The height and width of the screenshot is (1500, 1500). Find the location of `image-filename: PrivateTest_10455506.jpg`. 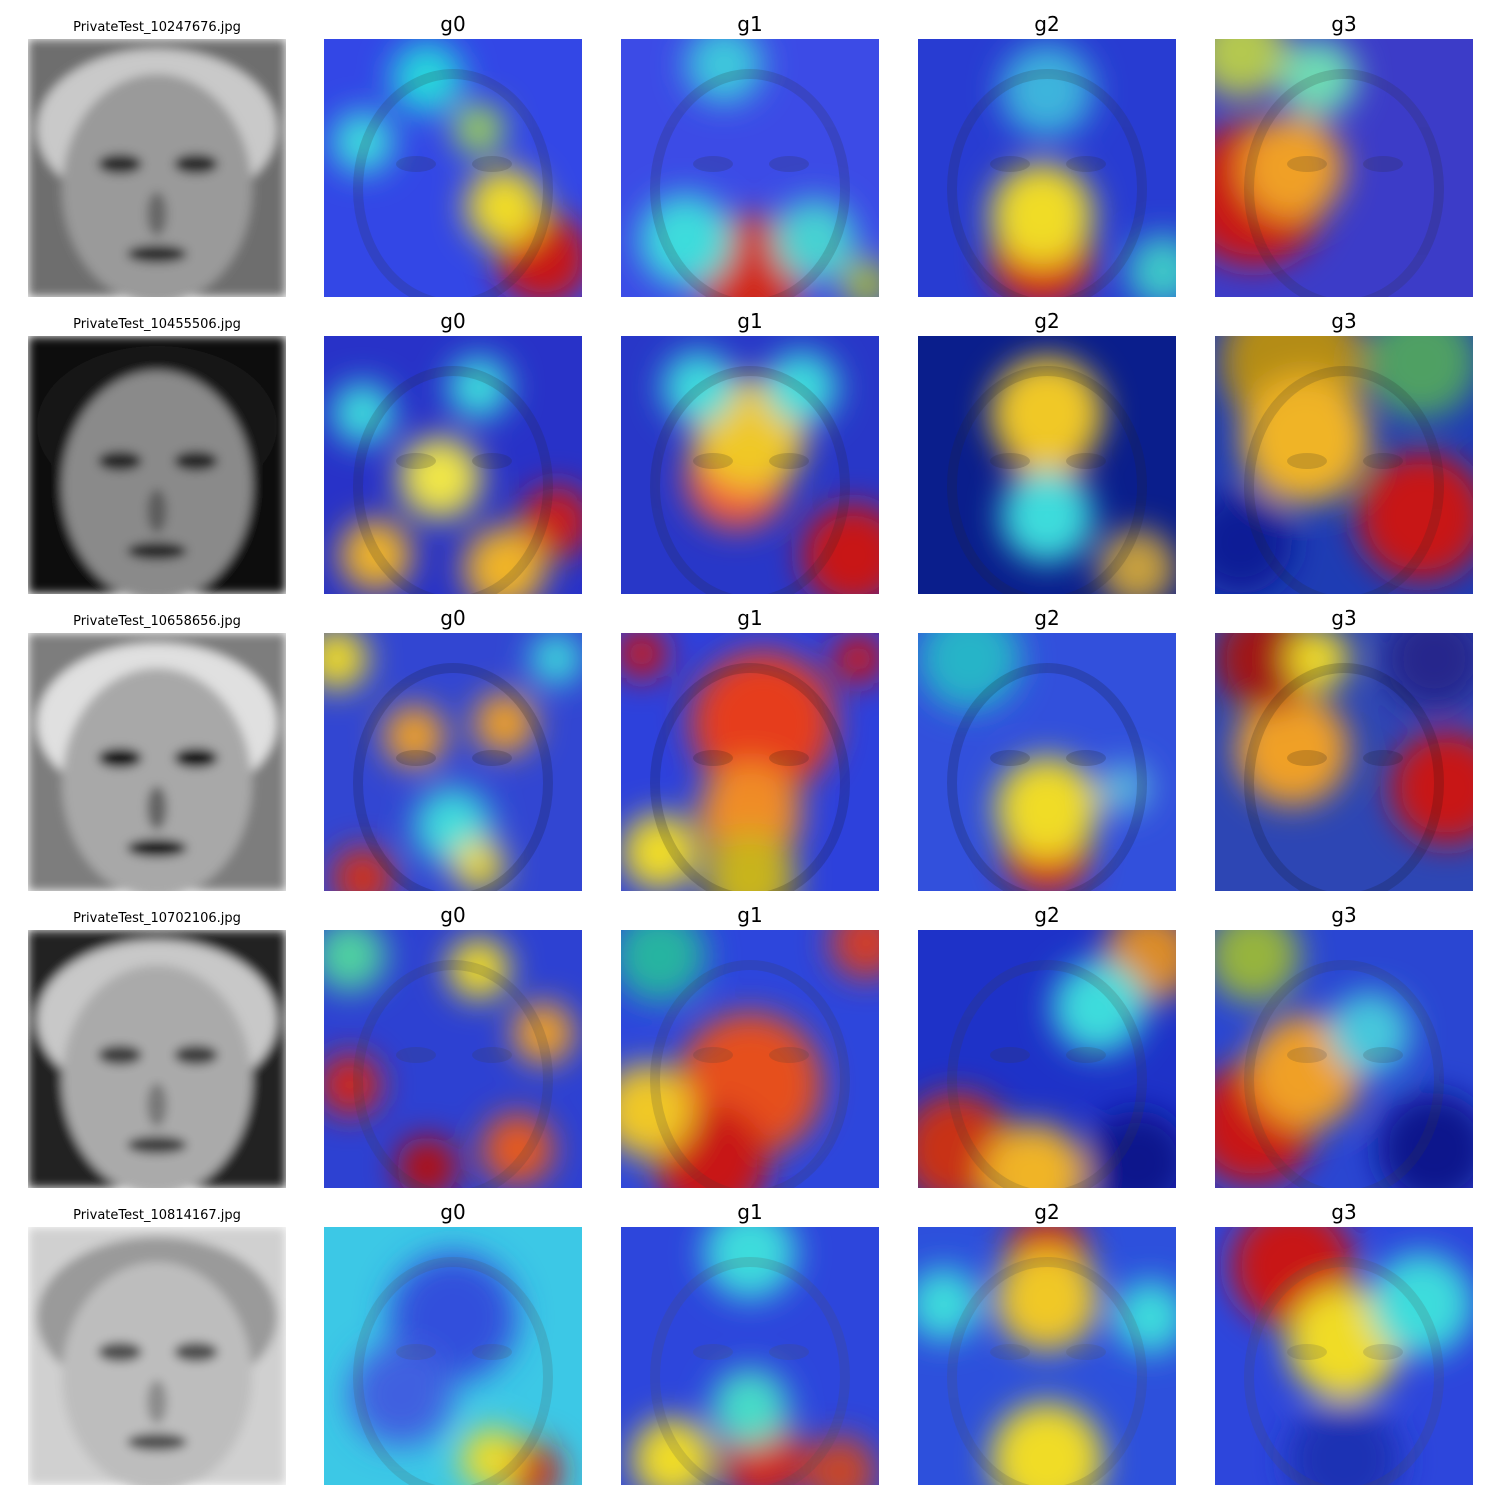

image-filename: PrivateTest_10455506.jpg is located at coordinates (157, 324).